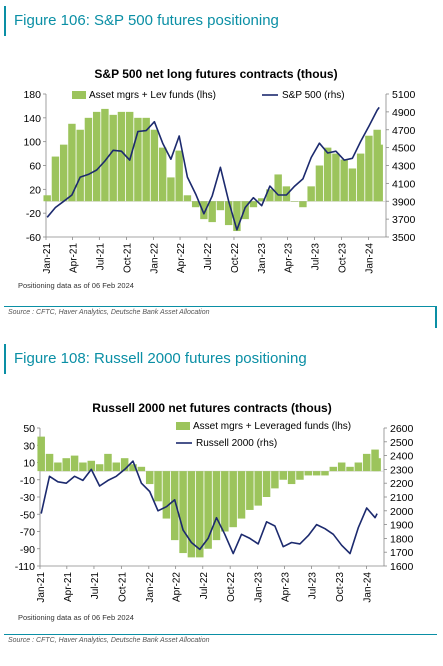 Image resolution: width=443 pixels, height=666 pixels. What do you see at coordinates (213, 168) in the screenshot?
I see `index-line` at bounding box center [213, 168].